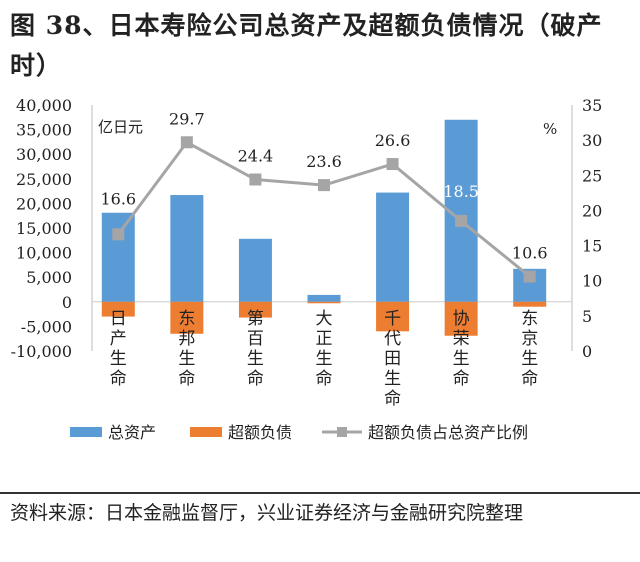 This screenshot has width=640, height=562. I want to click on divider, so click(320, 493).